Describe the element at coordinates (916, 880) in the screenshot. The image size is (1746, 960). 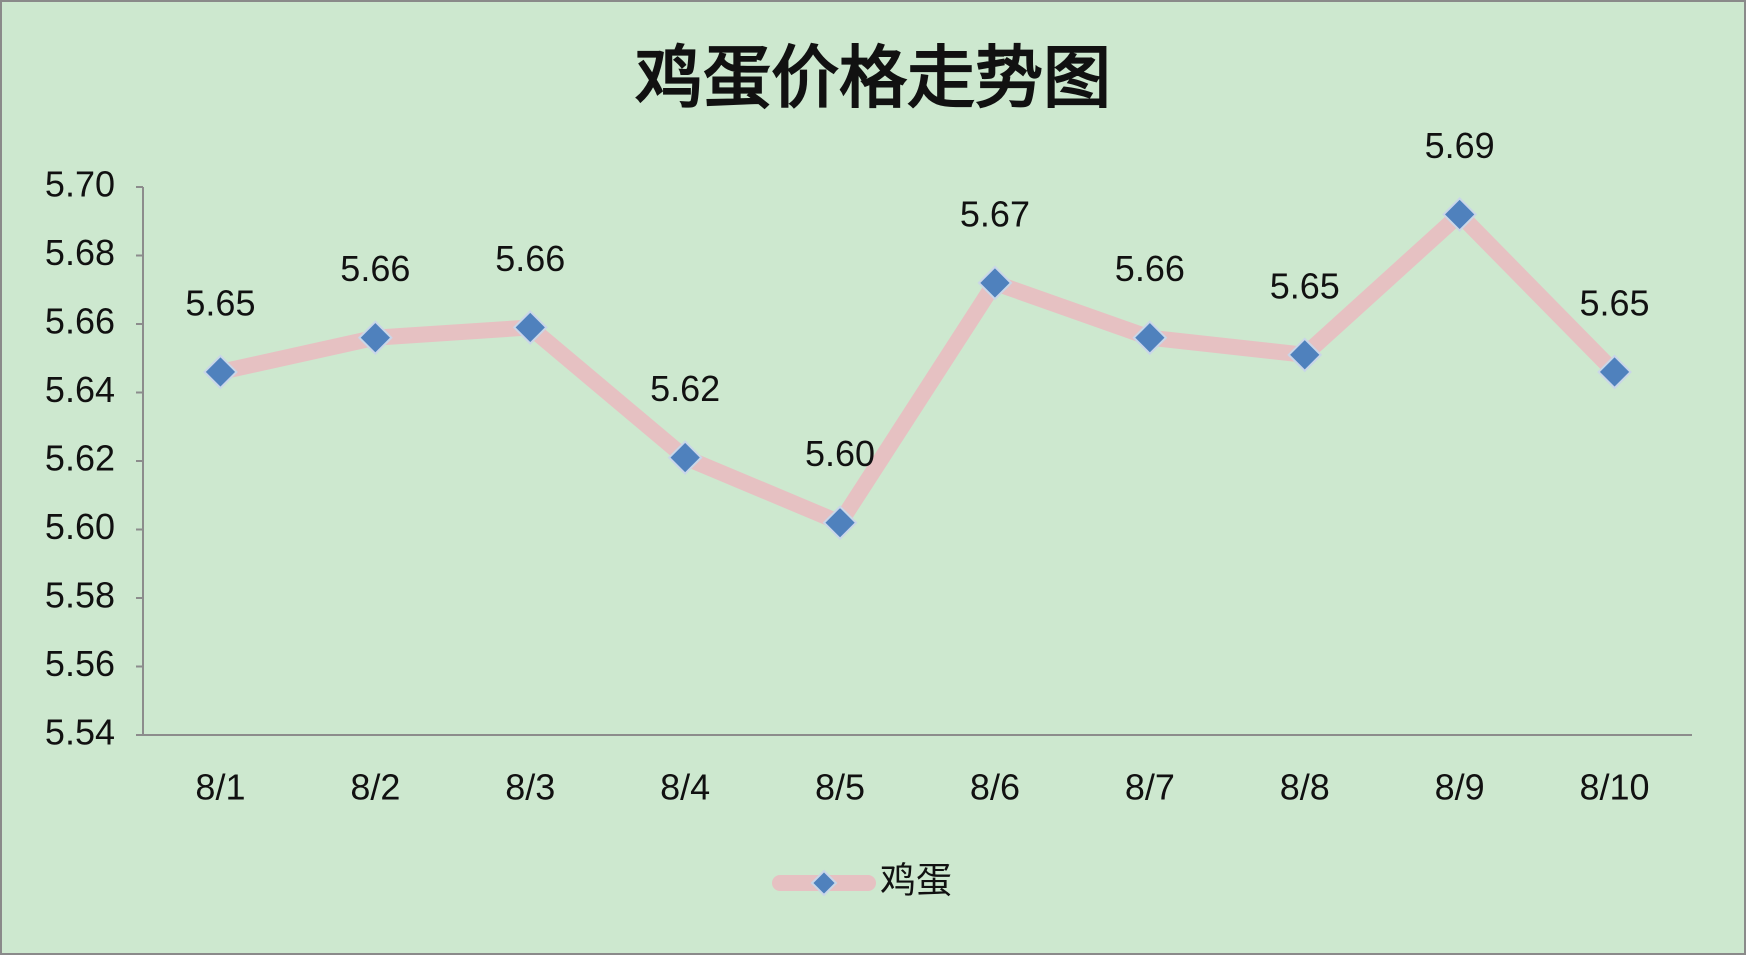
I see `legend-label: 鸡蛋` at that location.